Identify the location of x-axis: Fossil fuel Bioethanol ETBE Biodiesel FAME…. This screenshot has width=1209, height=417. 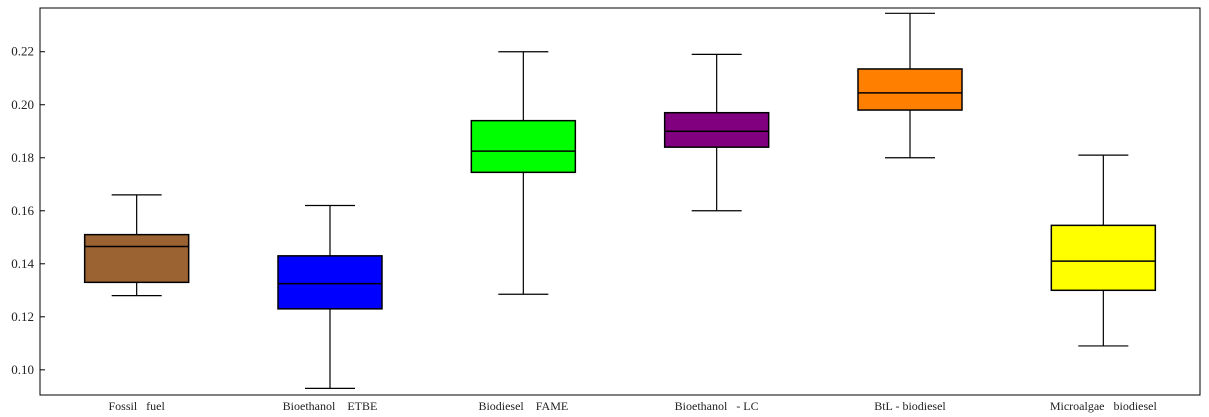
(632, 406).